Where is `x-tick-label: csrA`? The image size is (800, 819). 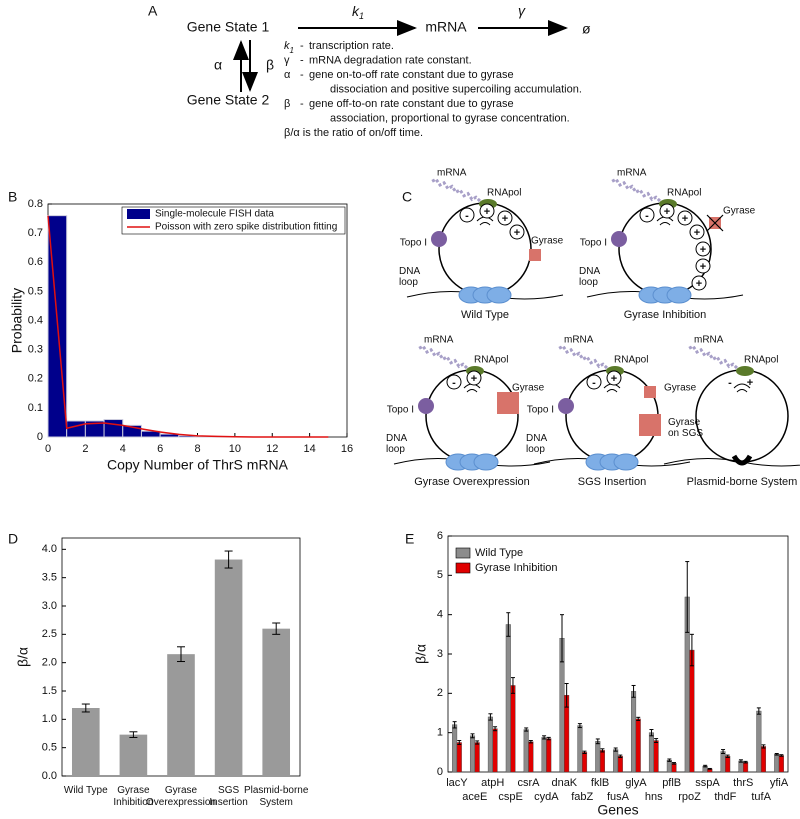 x-tick-label: csrA is located at coordinates (529, 783).